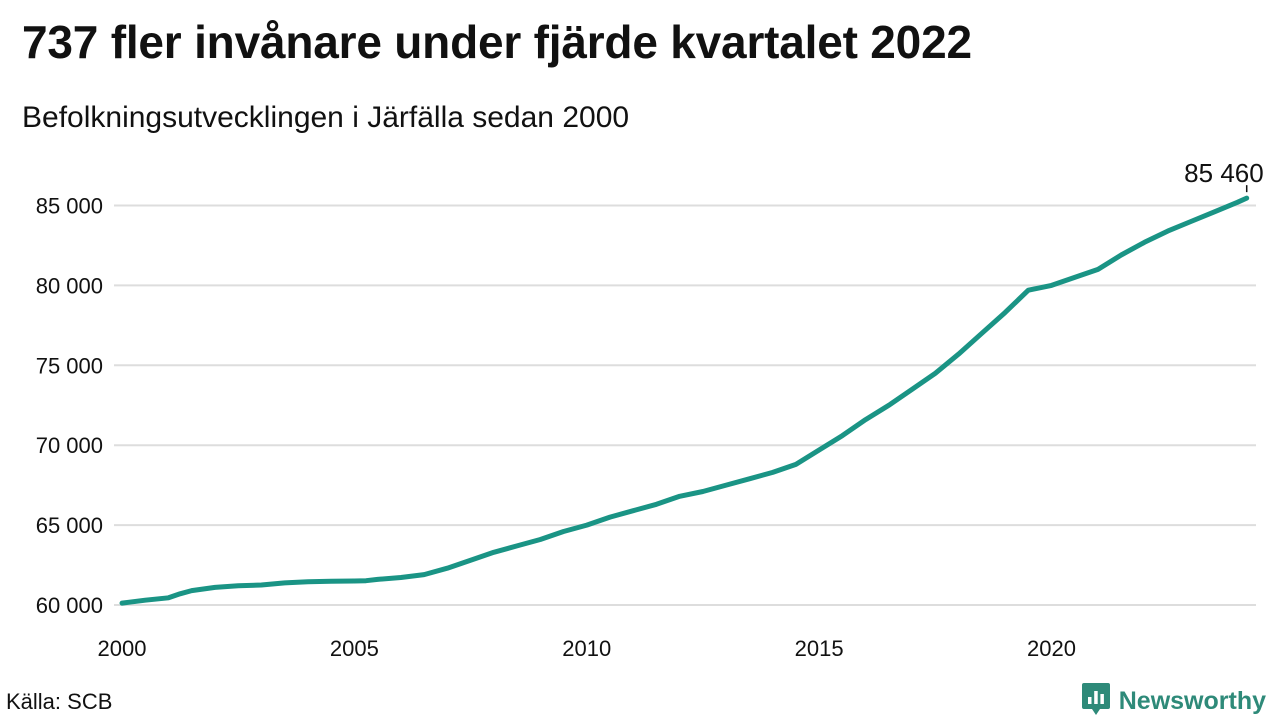 The image size is (1280, 722). Describe the element at coordinates (354, 648) in the screenshot. I see `x-tick-label: 2005` at that location.